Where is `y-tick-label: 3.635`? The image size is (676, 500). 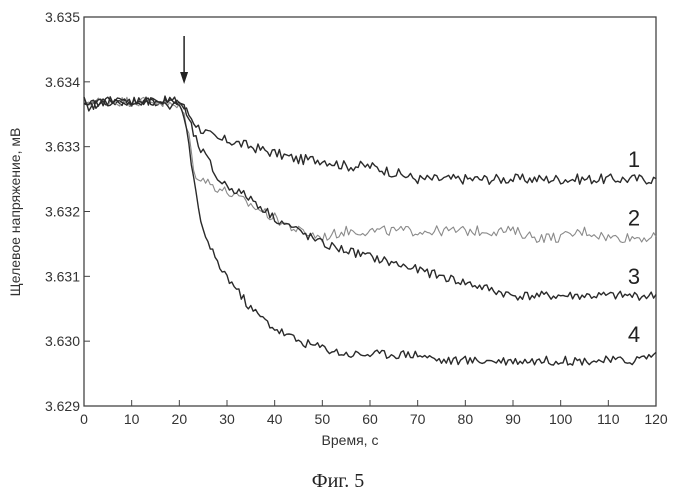 y-tick-label: 3.635 is located at coordinates (62, 17).